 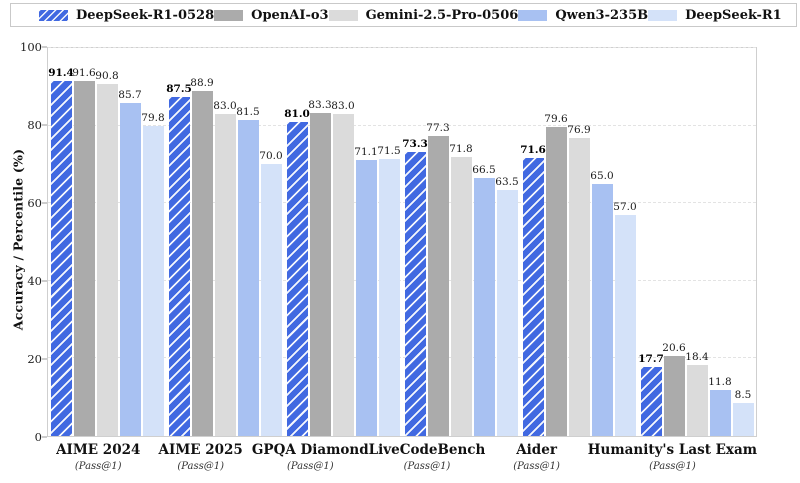 I want to click on bar: 57.0, so click(x=625, y=318).